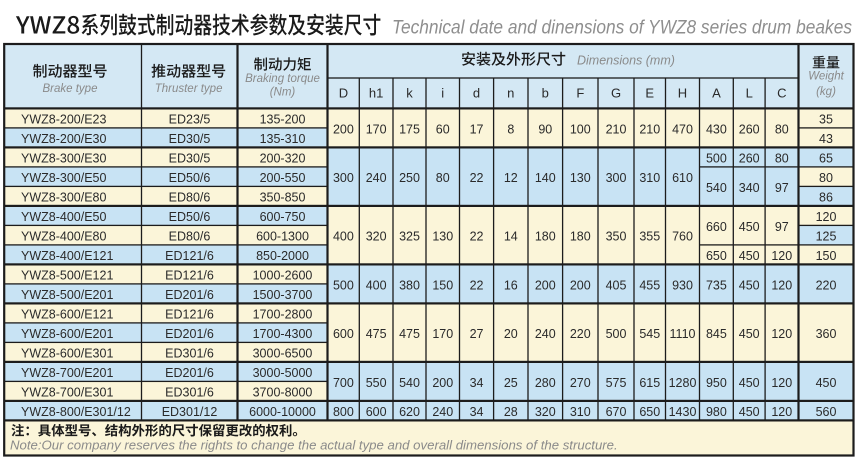  I want to click on svg-text: 34, so click(477, 412).